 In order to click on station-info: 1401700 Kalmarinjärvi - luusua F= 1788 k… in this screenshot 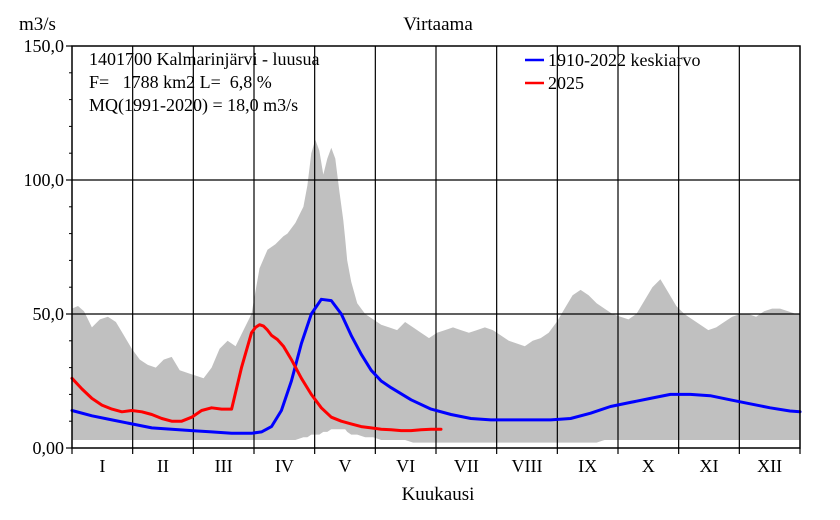, I will do `click(204, 82)`.